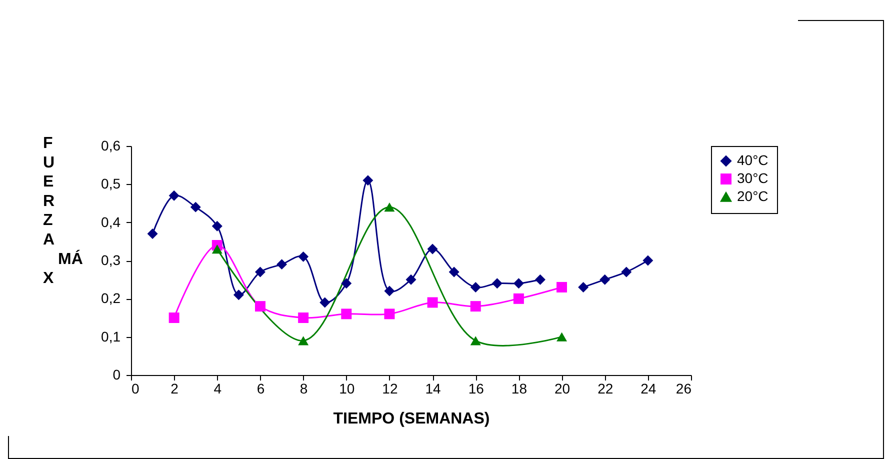  I want to click on x-tick-label: 12, so click(390, 388).